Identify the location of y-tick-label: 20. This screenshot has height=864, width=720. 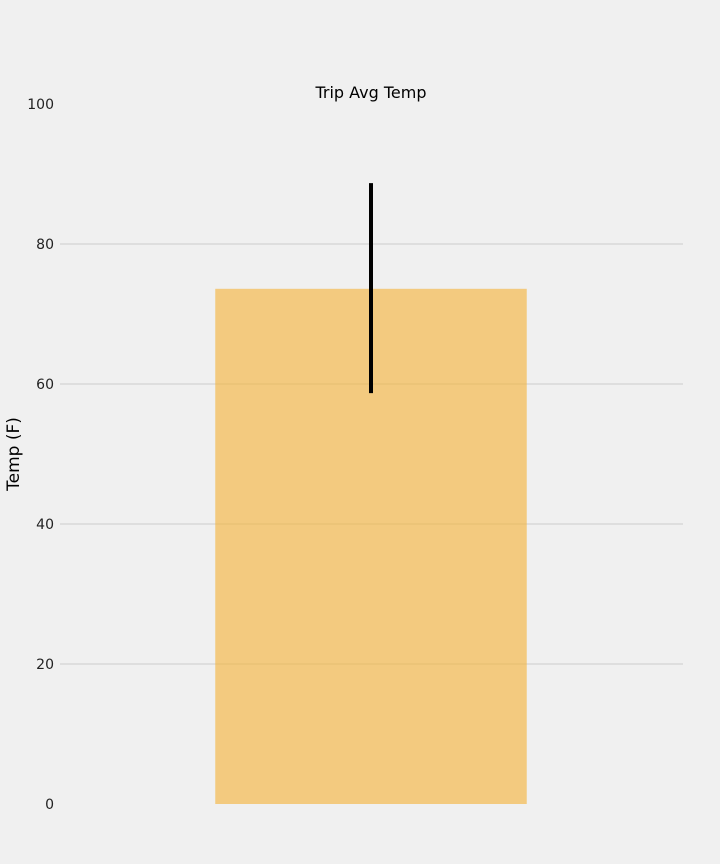
(45, 665).